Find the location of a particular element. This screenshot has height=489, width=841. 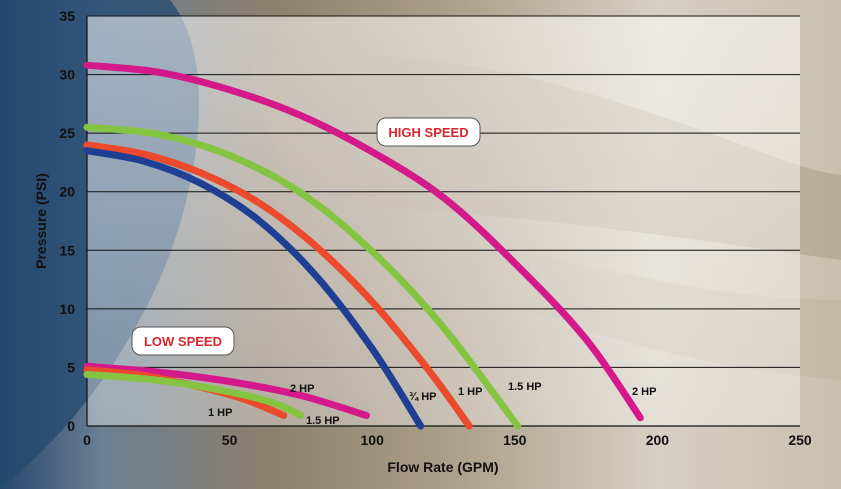

high-speed-badge: HIGH SPEED is located at coordinates (428, 132).